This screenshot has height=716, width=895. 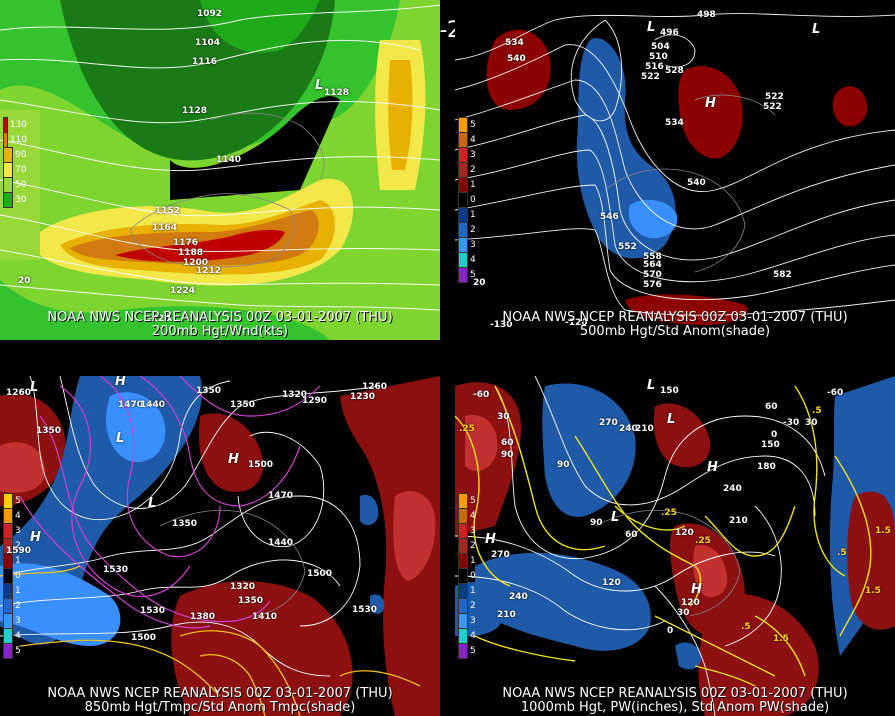 I want to click on contour-label: 20, so click(x=479, y=283).